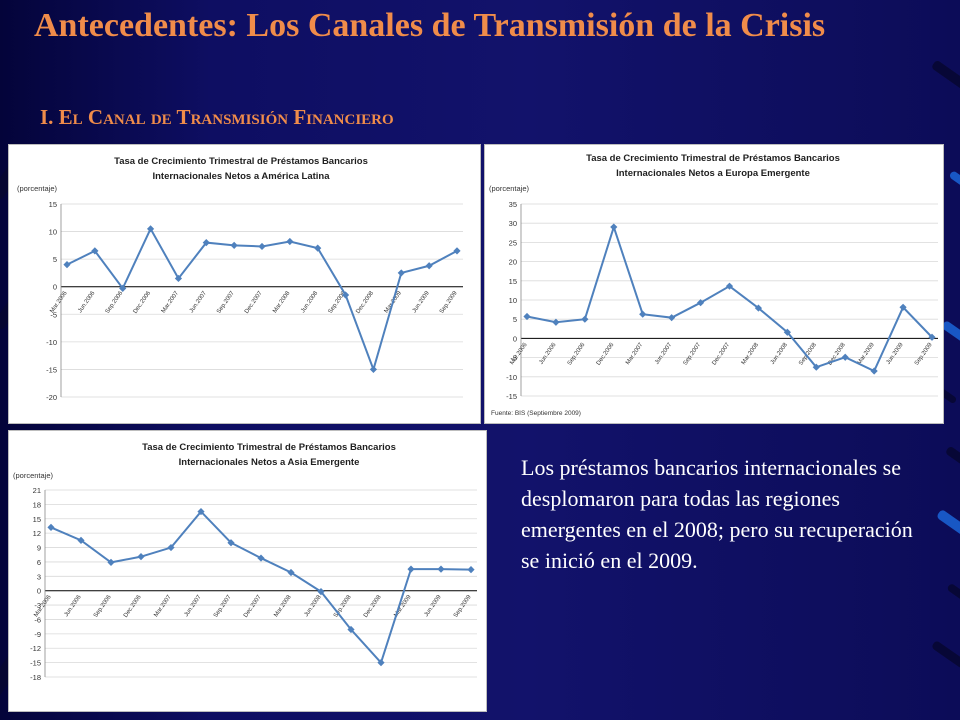 Image resolution: width=960 pixels, height=720 pixels. What do you see at coordinates (39, 576) in the screenshot?
I see `y-tick-label: 3` at bounding box center [39, 576].